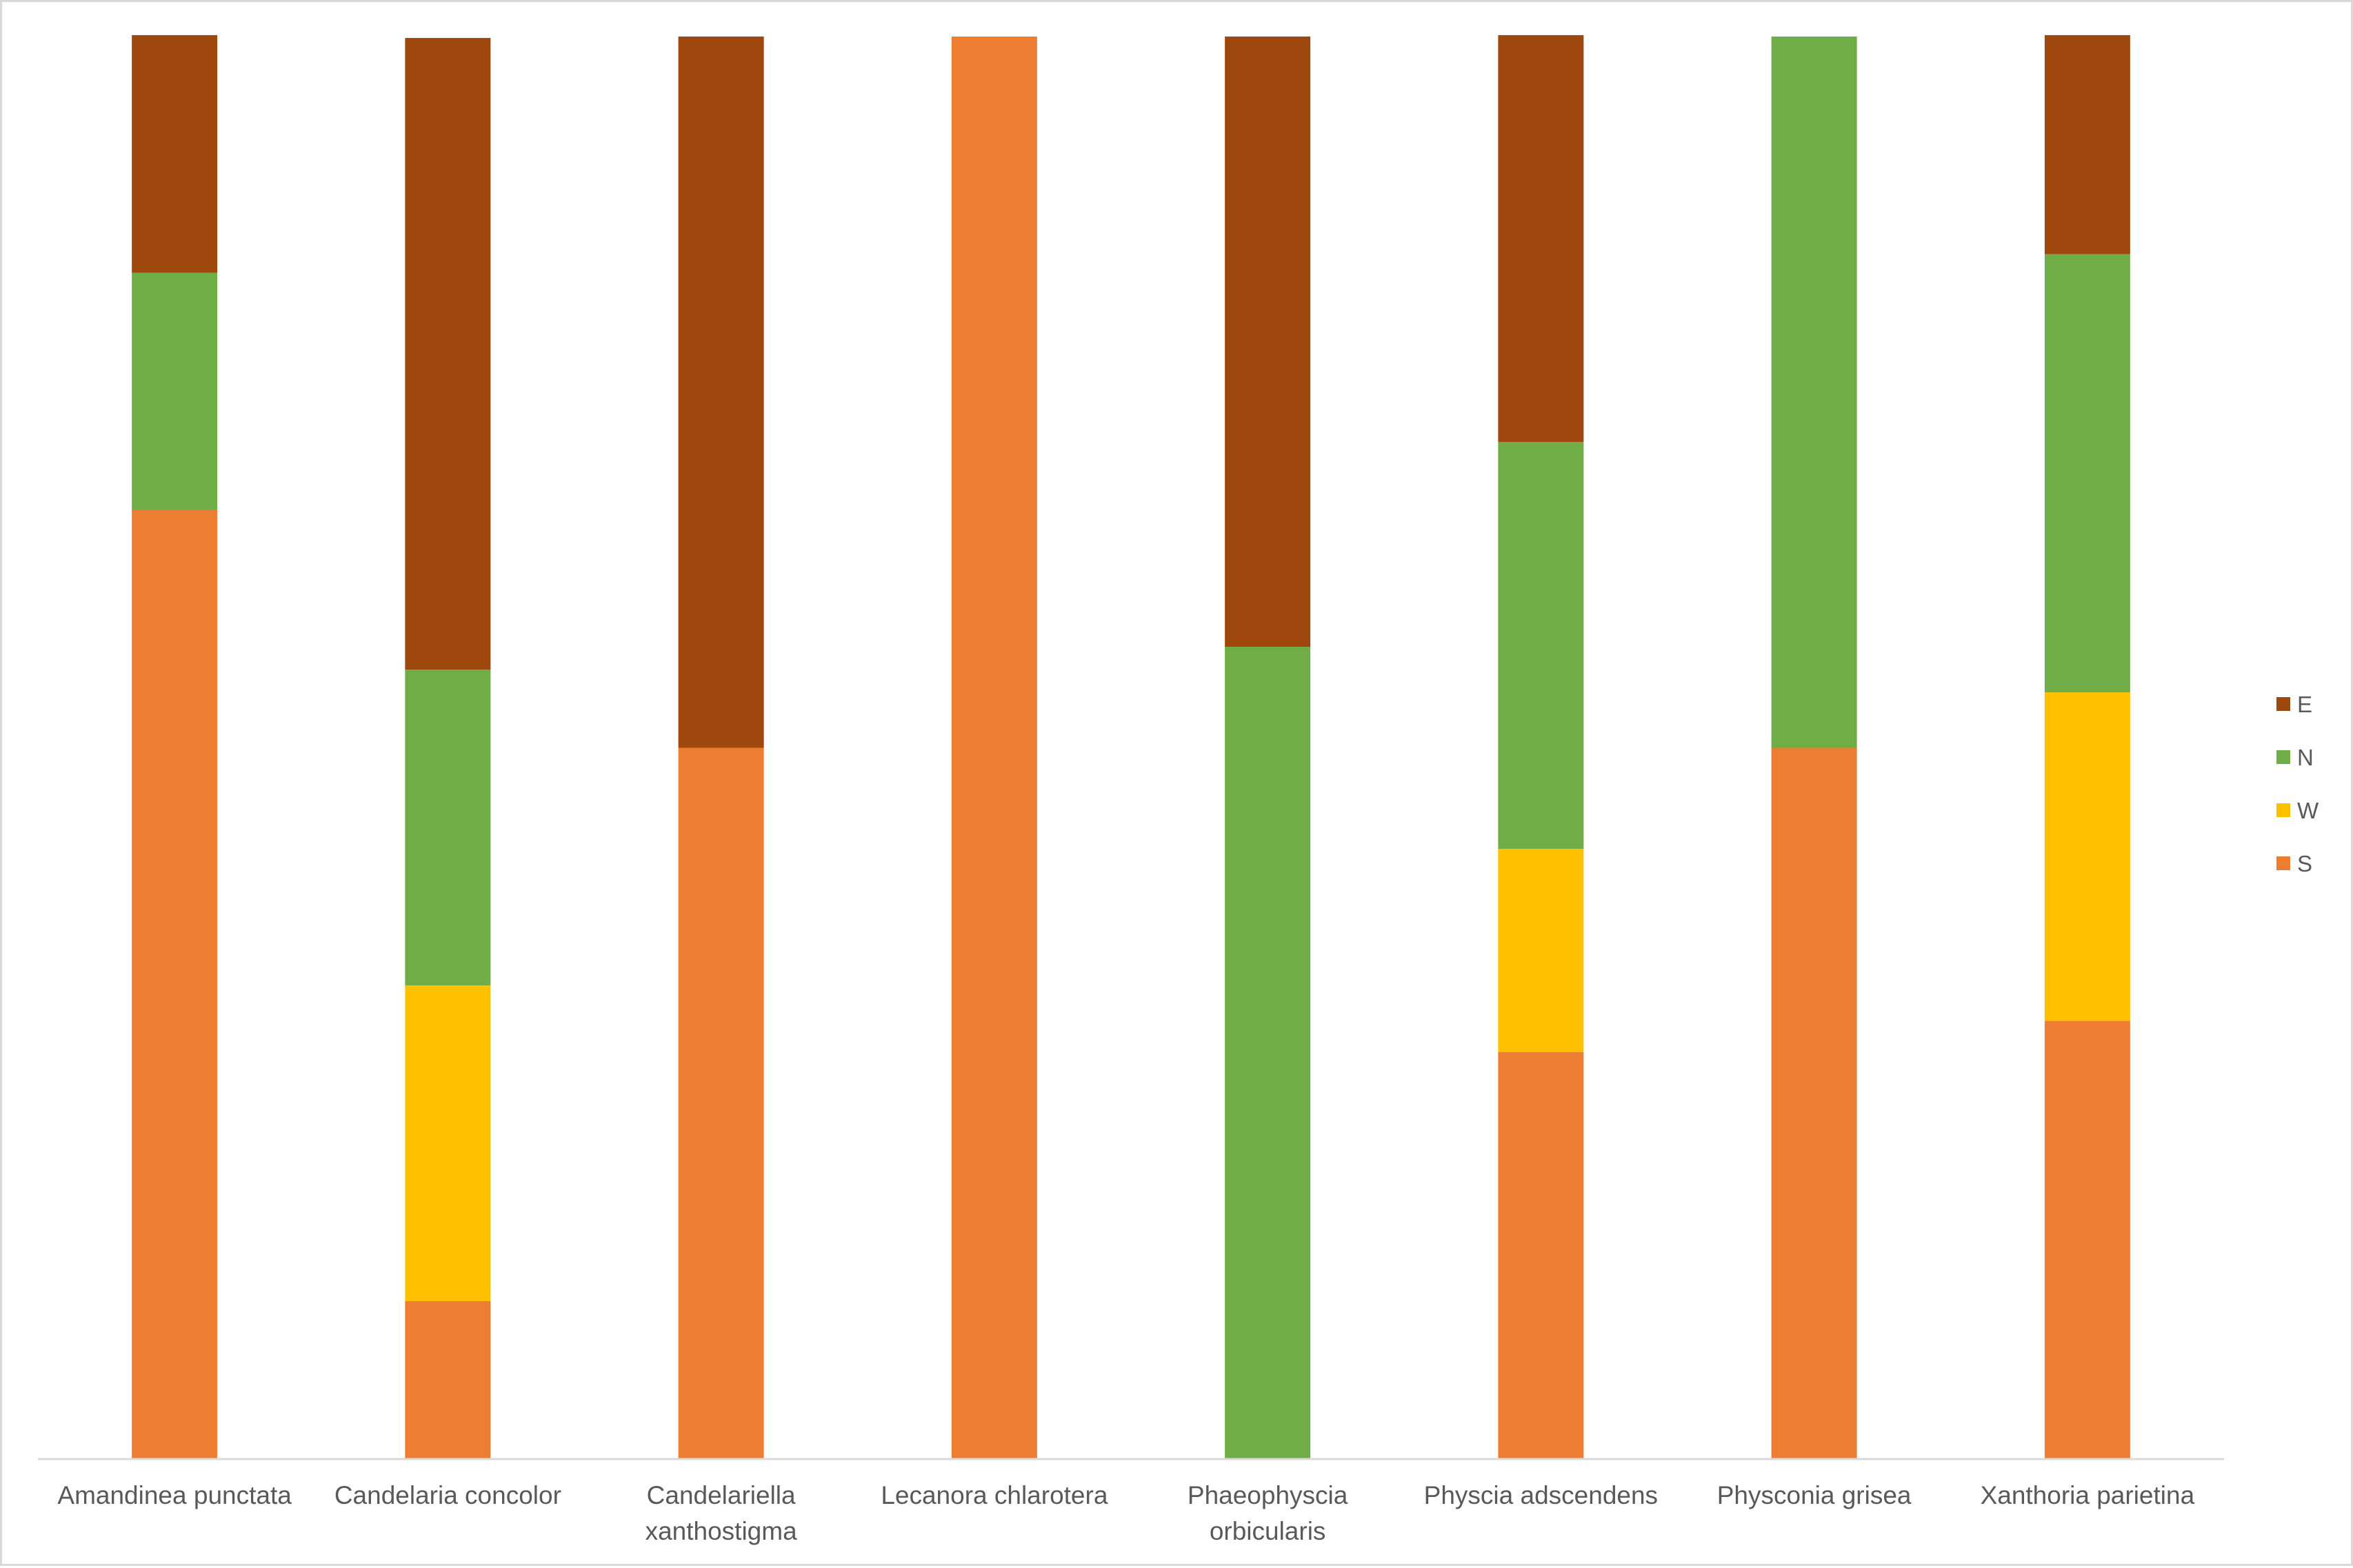 This screenshot has width=2353, height=1568. I want to click on legend-label-e: E, so click(2304, 704).